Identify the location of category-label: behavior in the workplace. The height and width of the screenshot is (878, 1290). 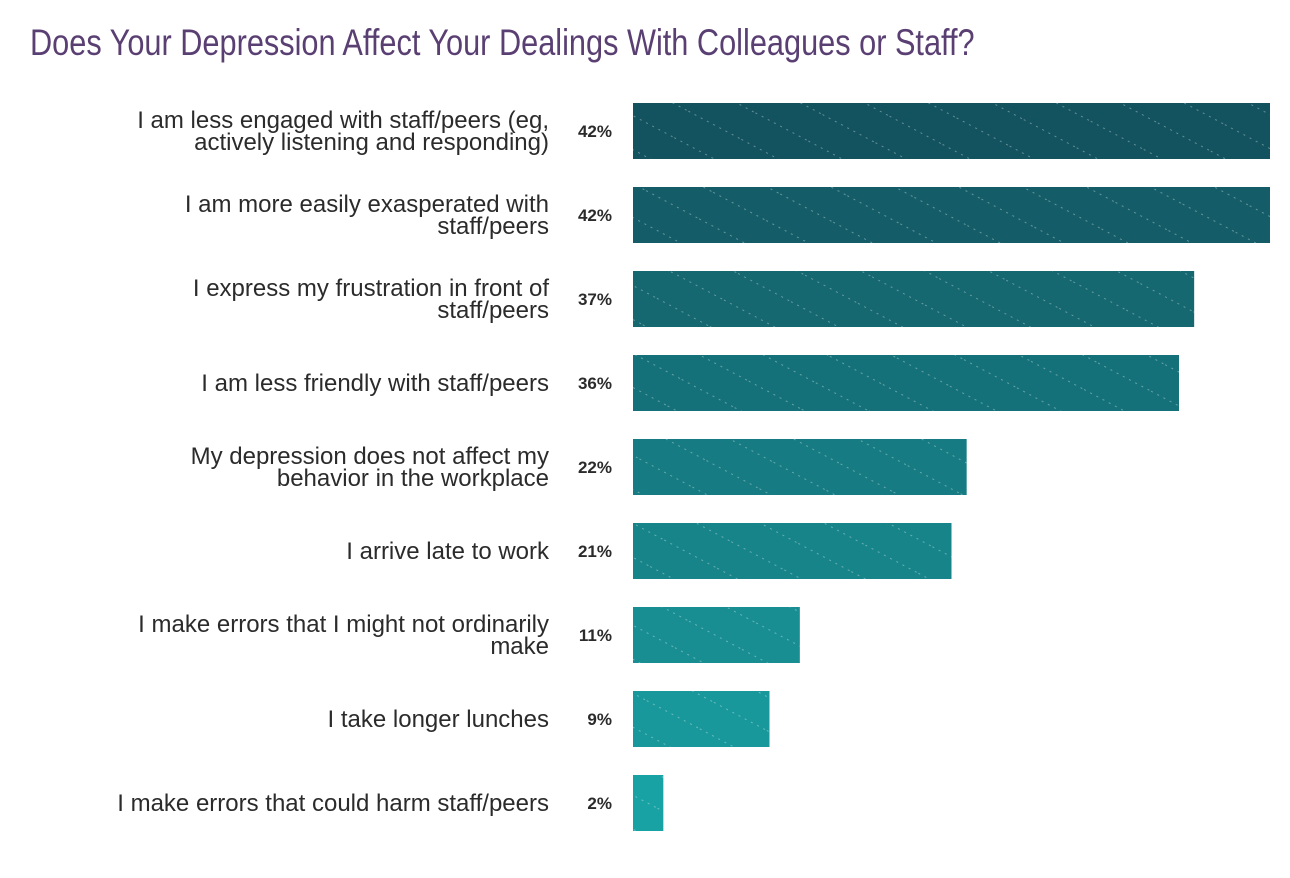
(413, 478).